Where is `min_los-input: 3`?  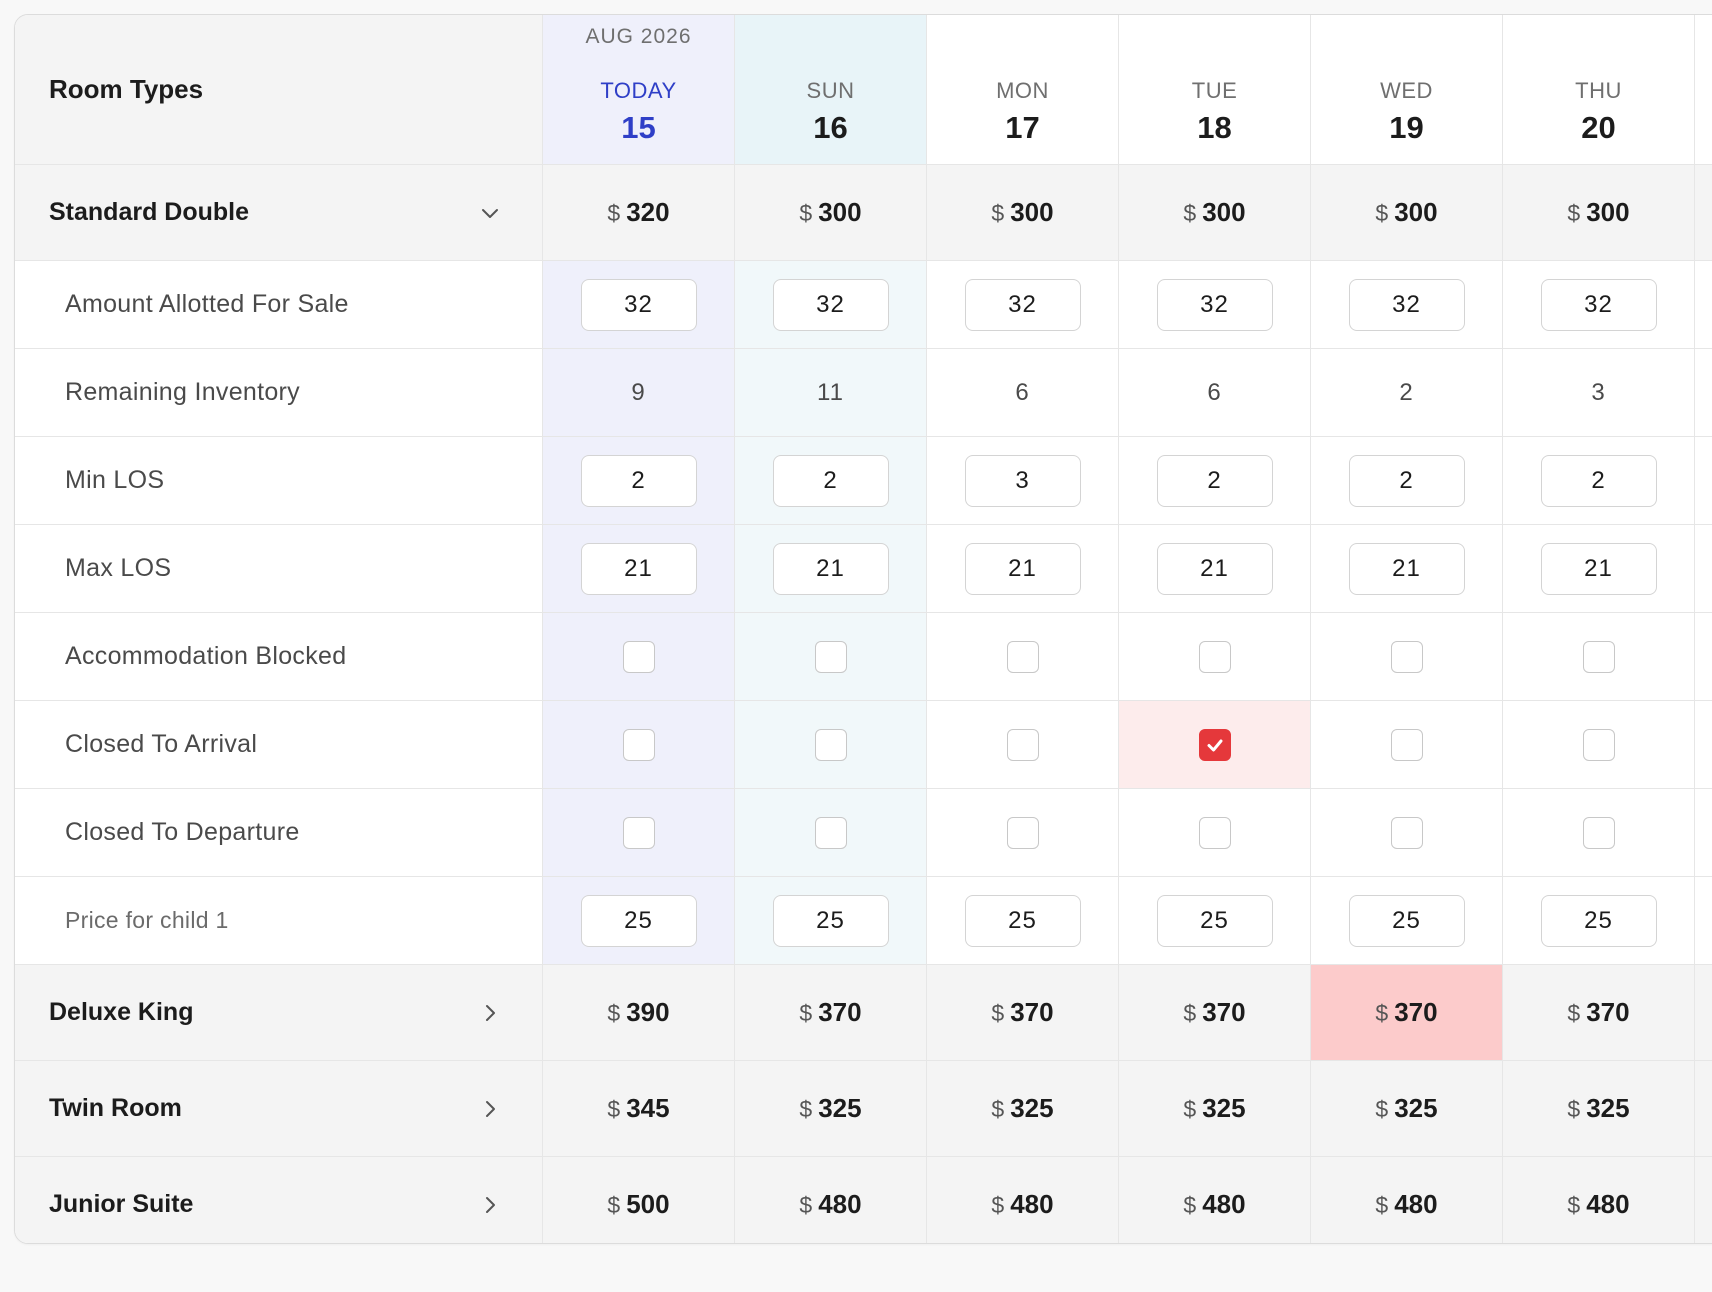 min_los-input: 3 is located at coordinates (1022, 480).